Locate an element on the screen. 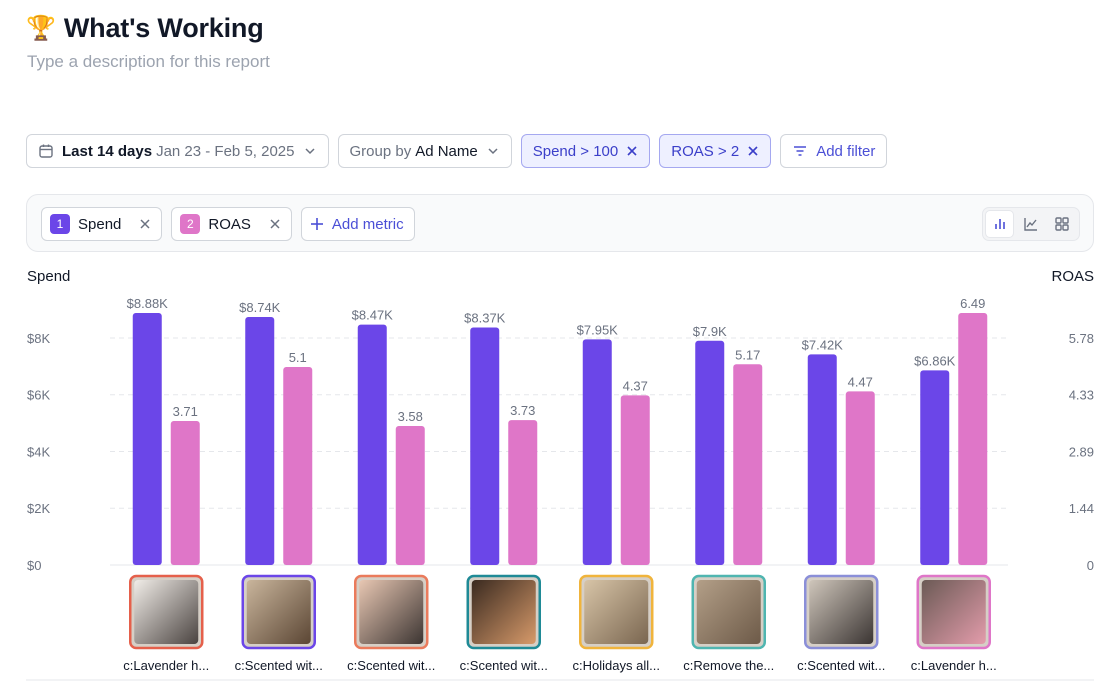 Image resolution: width=1120 pixels, height=700 pixels. add-metric-label: Add metric is located at coordinates (367, 224).